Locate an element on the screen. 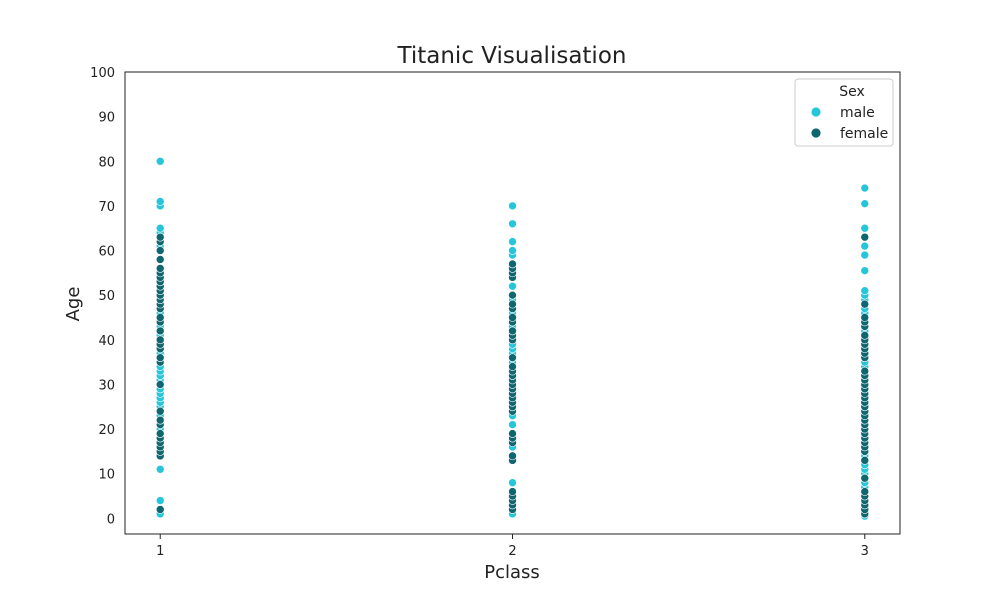  y-axis-label: Age is located at coordinates (73, 304).